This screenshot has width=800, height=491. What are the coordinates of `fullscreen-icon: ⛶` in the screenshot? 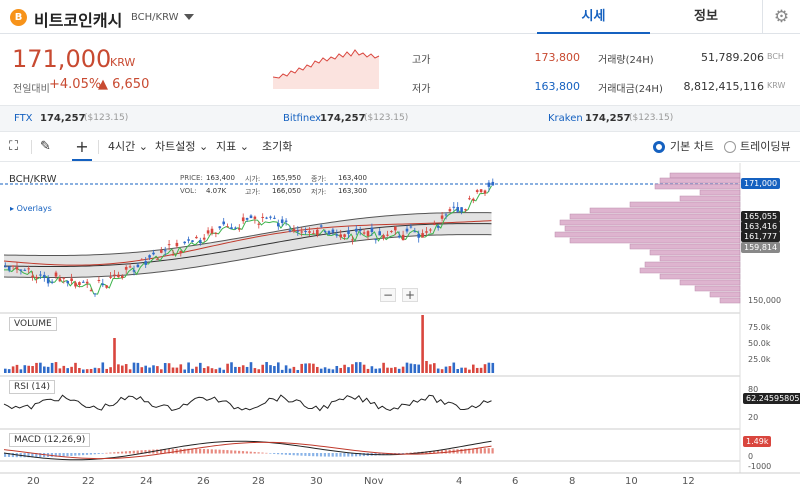 It's located at (14, 146).